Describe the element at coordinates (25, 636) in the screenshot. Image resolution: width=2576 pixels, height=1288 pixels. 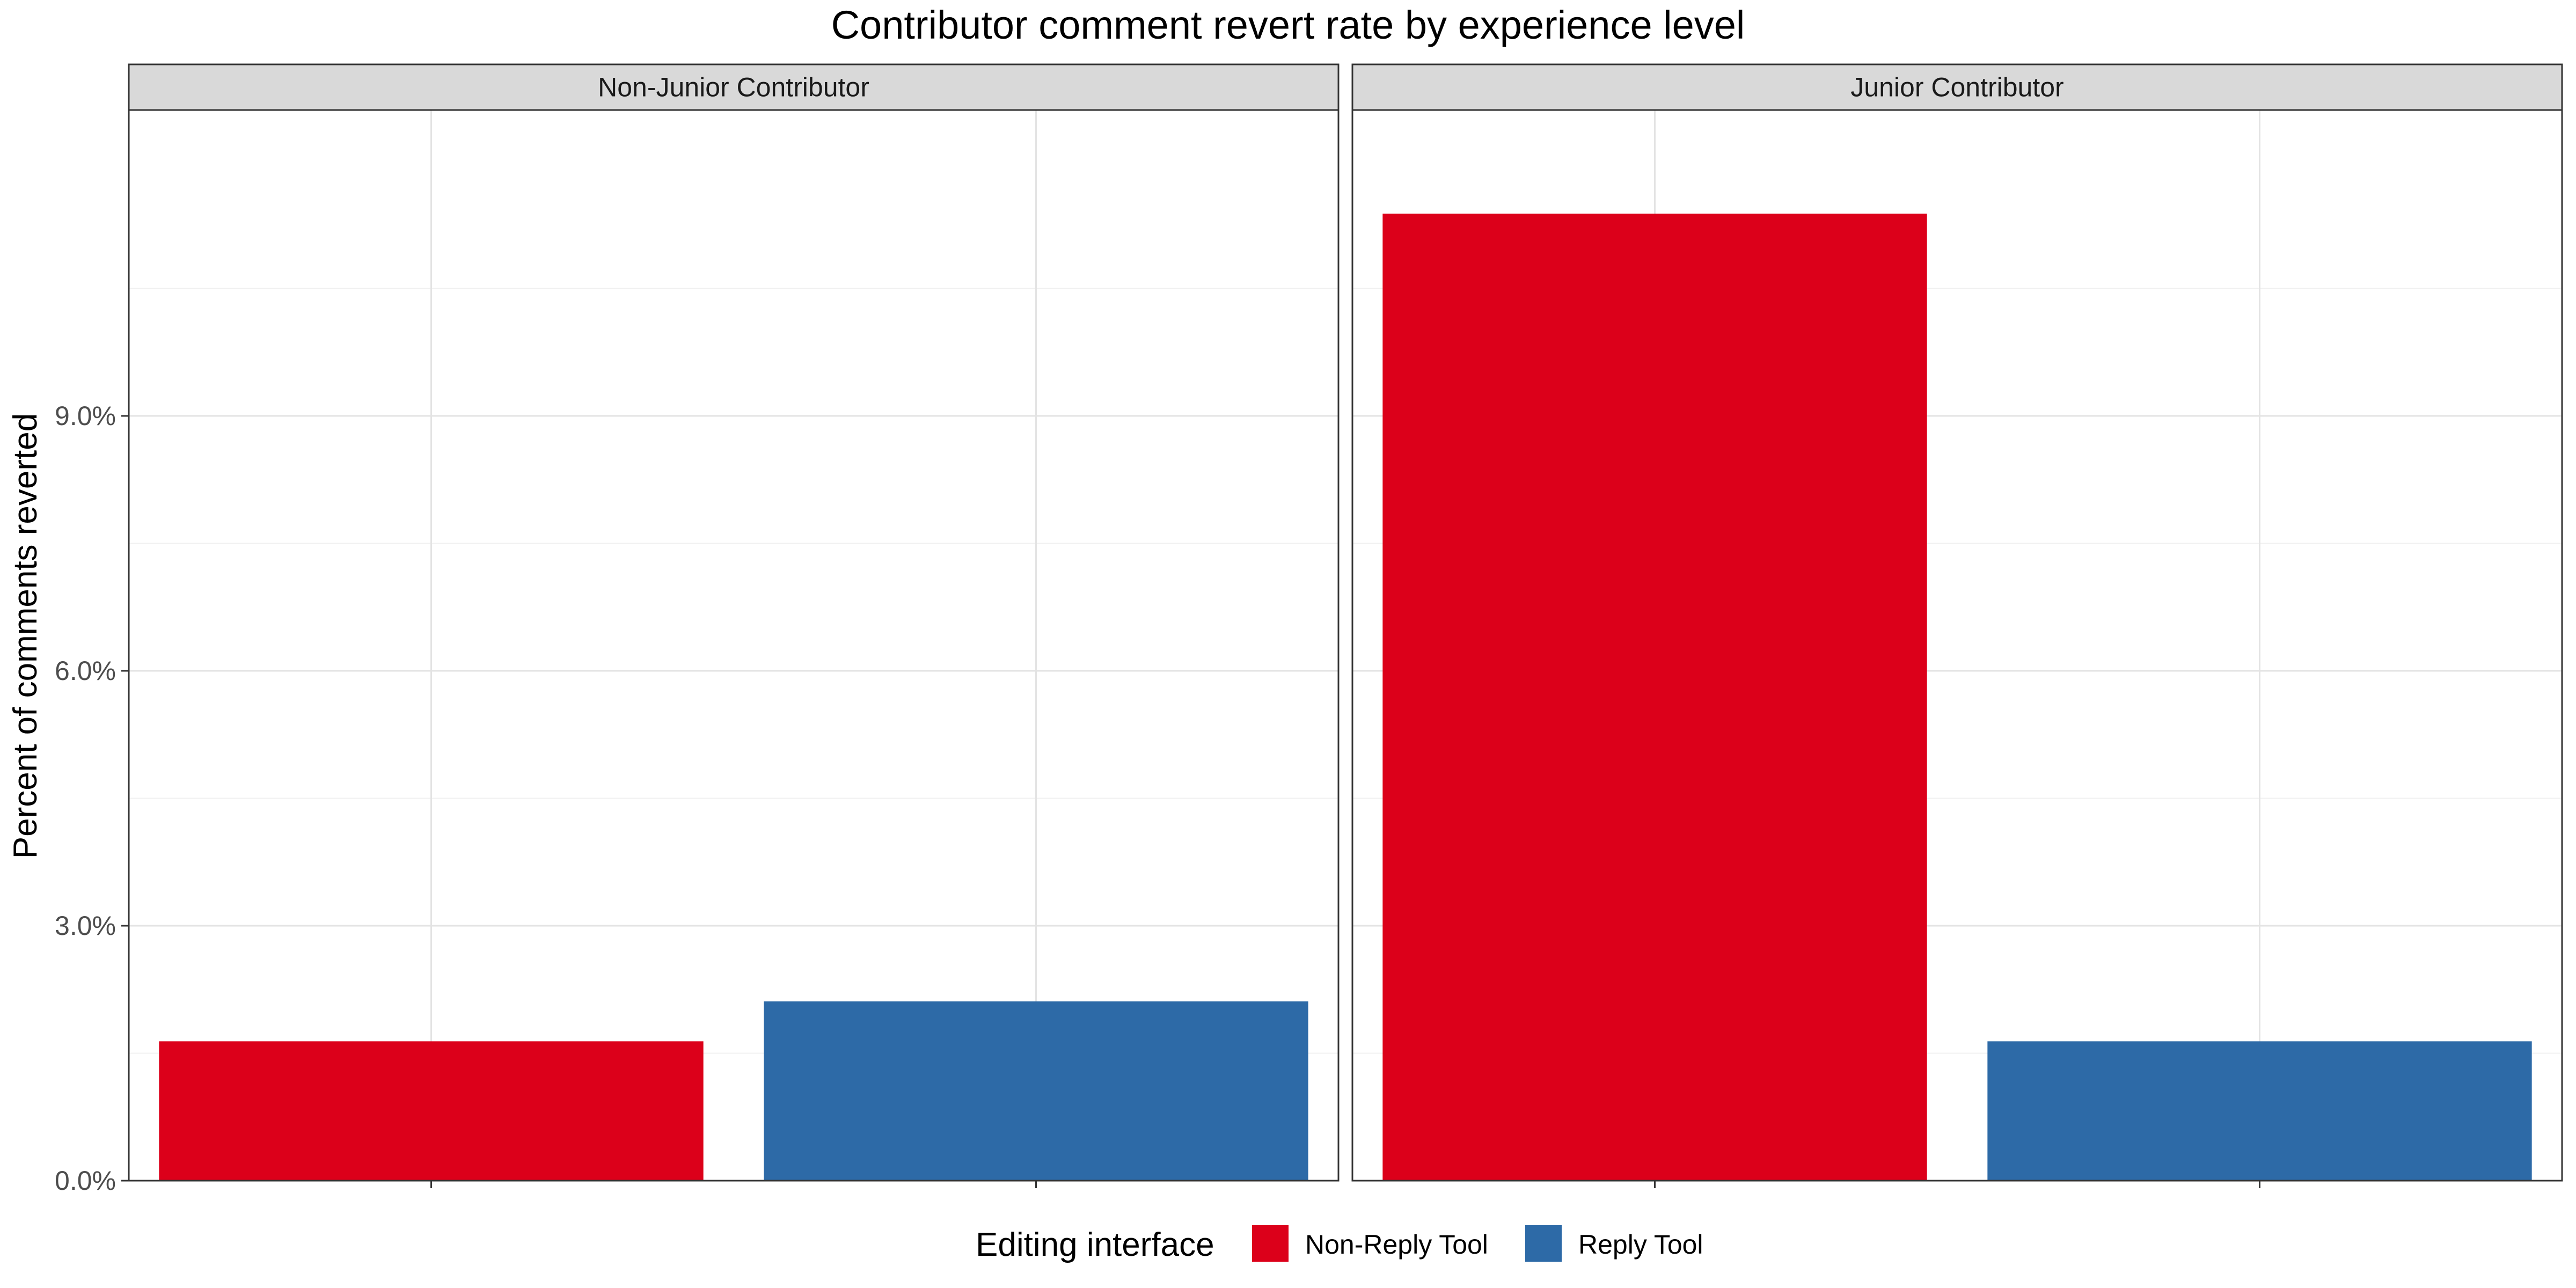
I see `y-axis-label: Percent of comments reverted` at that location.